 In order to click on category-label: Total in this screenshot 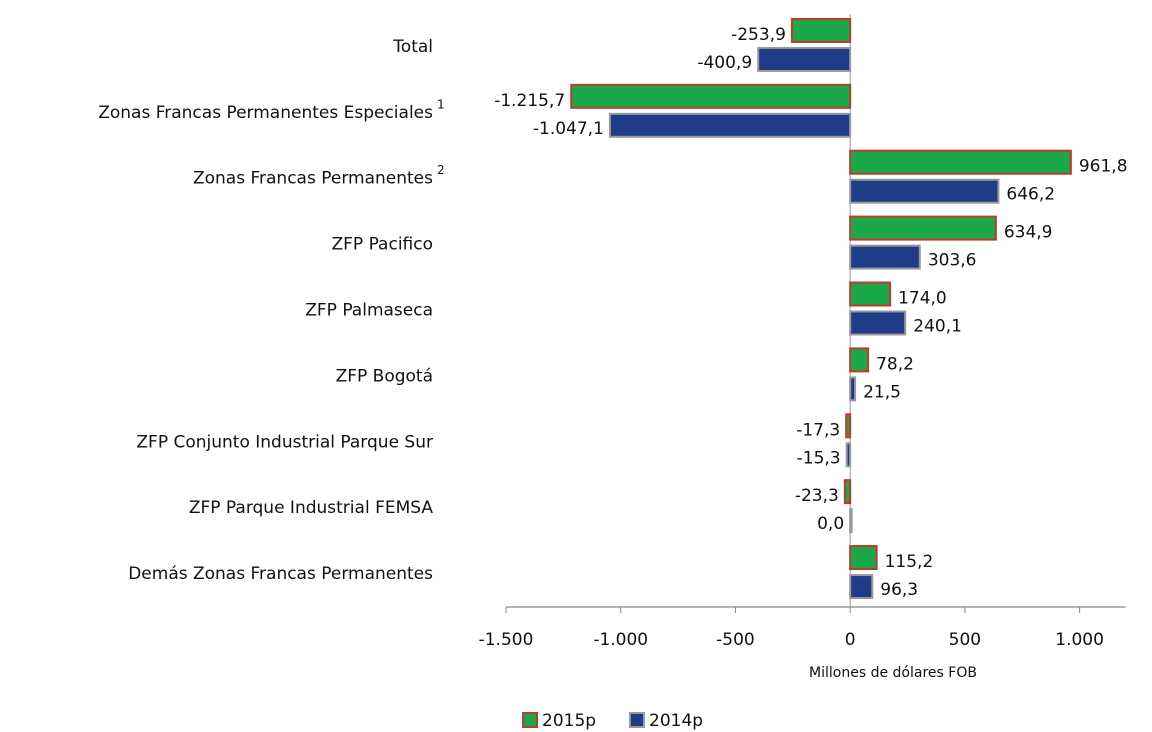, I will do `click(412, 47)`.